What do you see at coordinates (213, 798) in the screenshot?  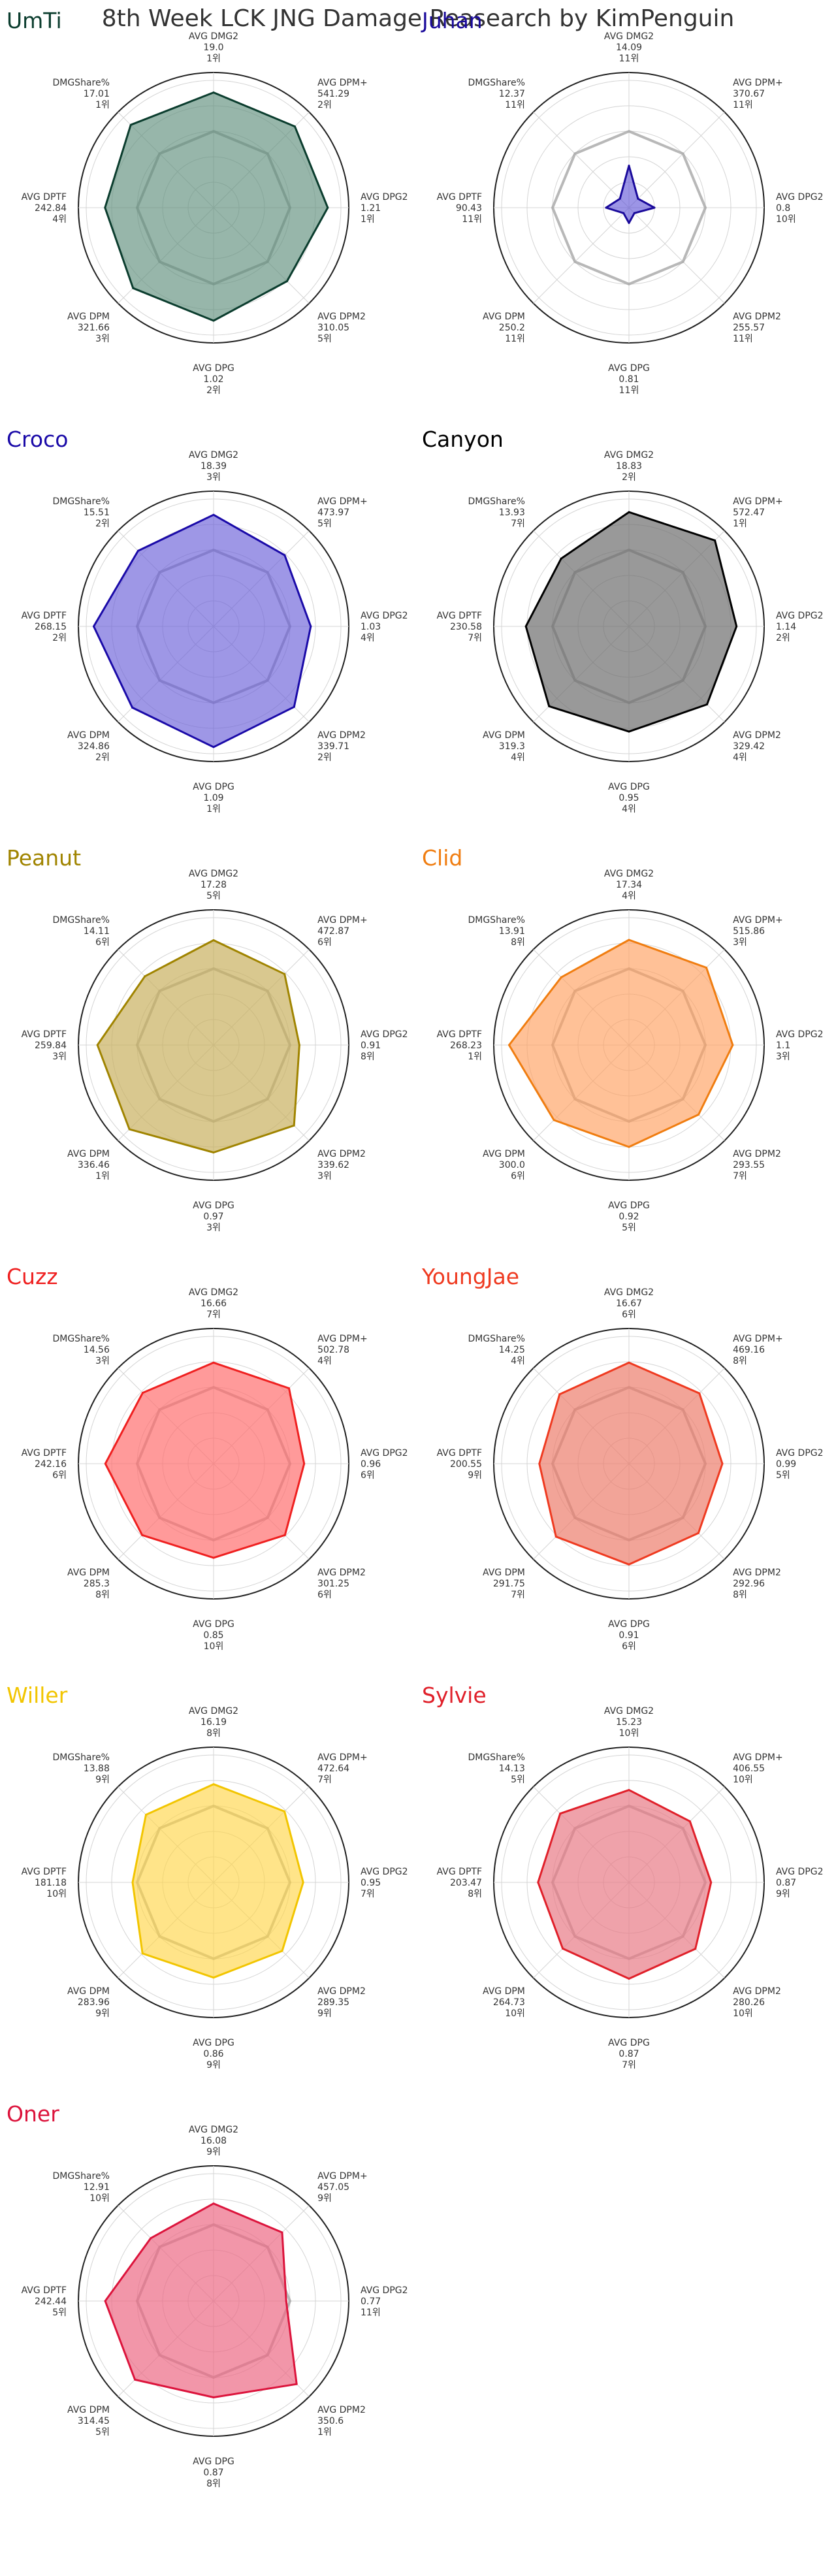 I see `axis-value-label: 1.09` at bounding box center [213, 798].